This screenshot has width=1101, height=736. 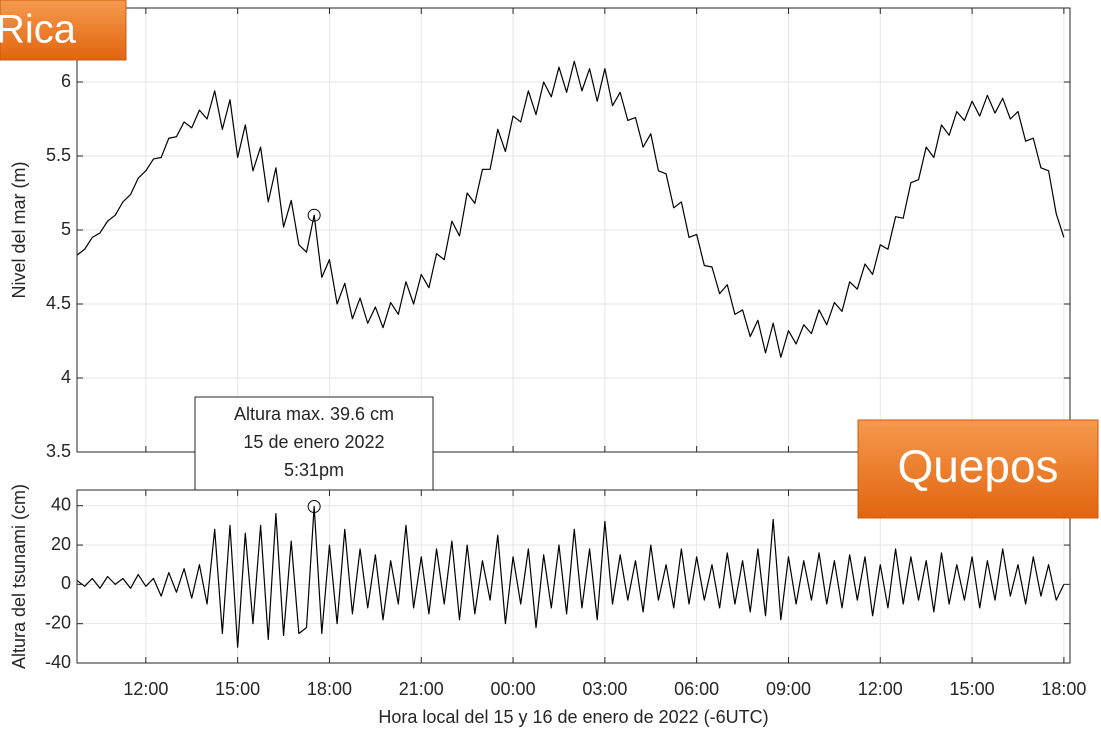 I want to click on y-tick-label: 20, so click(x=61, y=544).